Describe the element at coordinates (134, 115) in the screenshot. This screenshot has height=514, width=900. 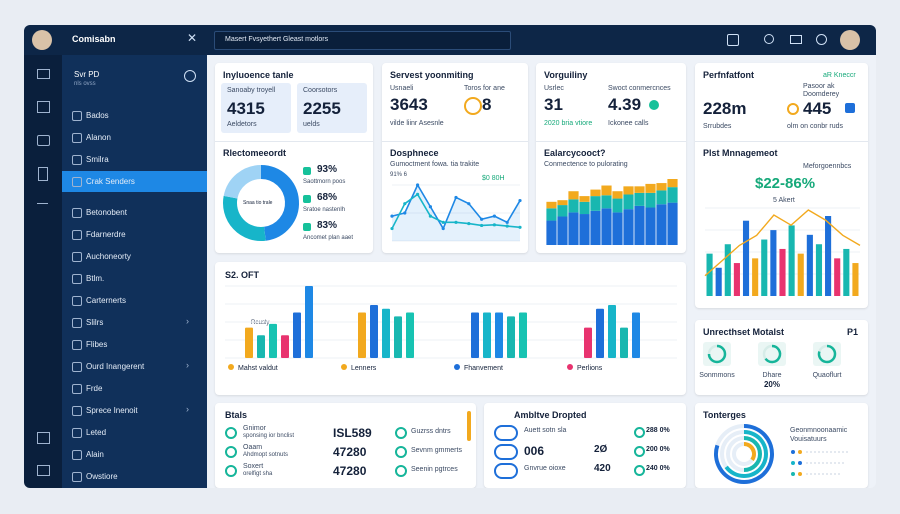
I see `nav-item: Bados` at that location.